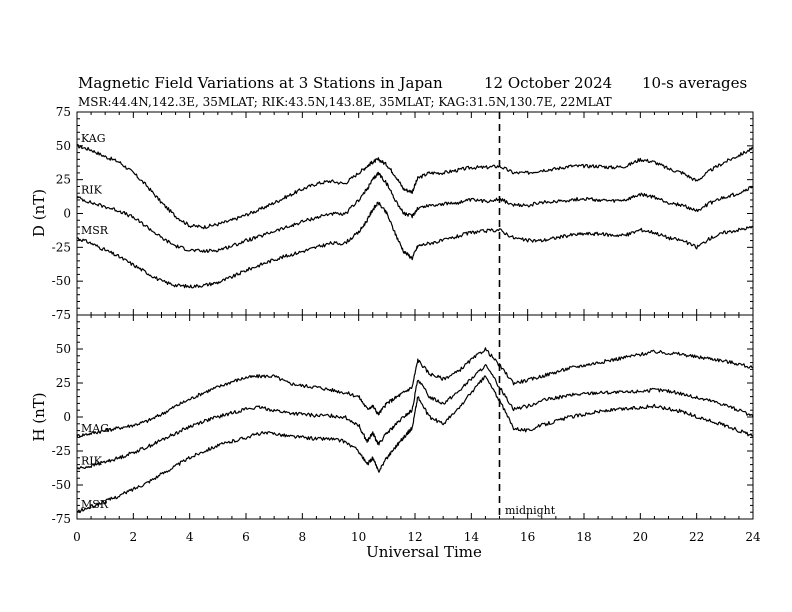  Describe the element at coordinates (92, 461) in the screenshot. I see `h-series-label-rik: RIK` at that location.